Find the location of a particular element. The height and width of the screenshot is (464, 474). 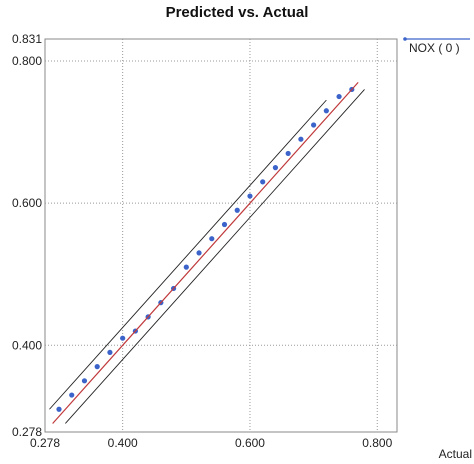

y-tick-label: 0.278 is located at coordinates (27, 432).